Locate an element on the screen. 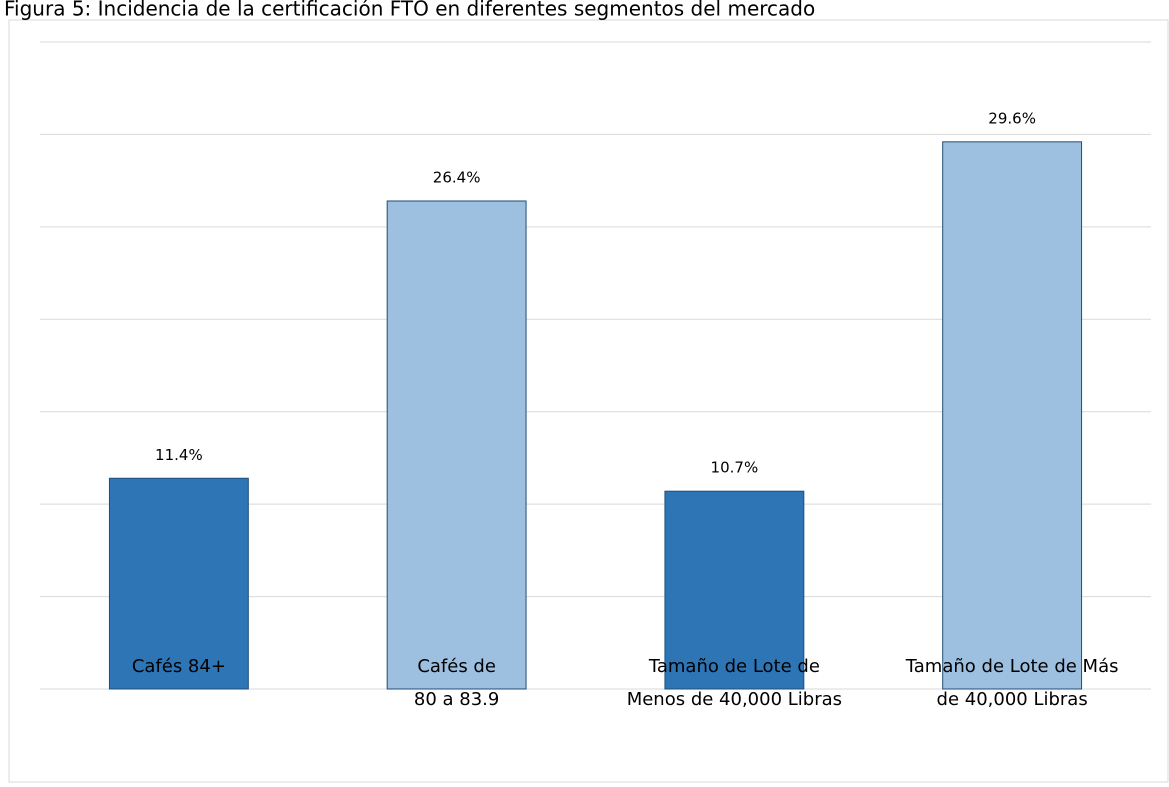  data-label: 29.6% is located at coordinates (1012, 118).